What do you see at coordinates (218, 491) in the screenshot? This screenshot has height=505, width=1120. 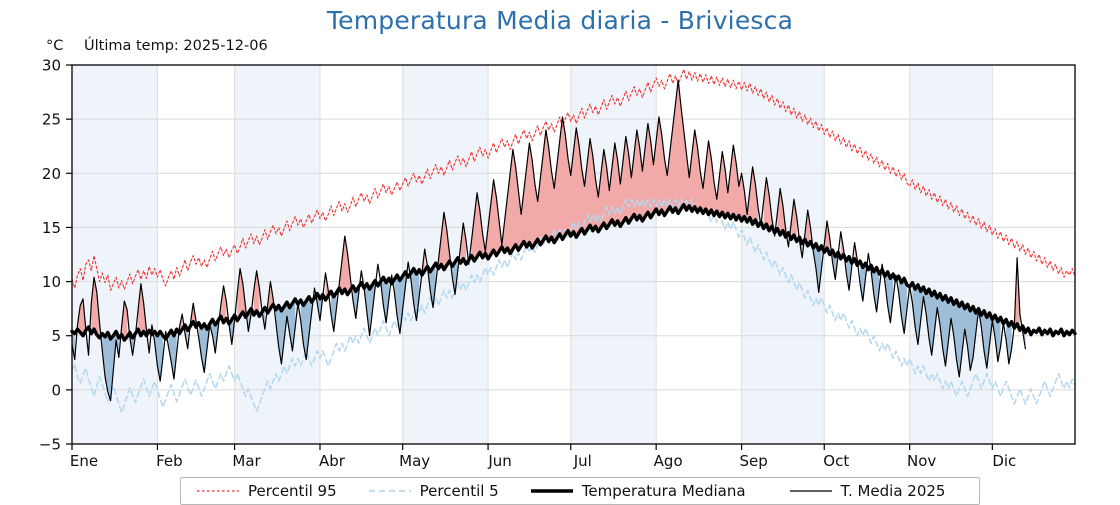 I see `legend-sample-percentil-95-icon` at bounding box center [218, 491].